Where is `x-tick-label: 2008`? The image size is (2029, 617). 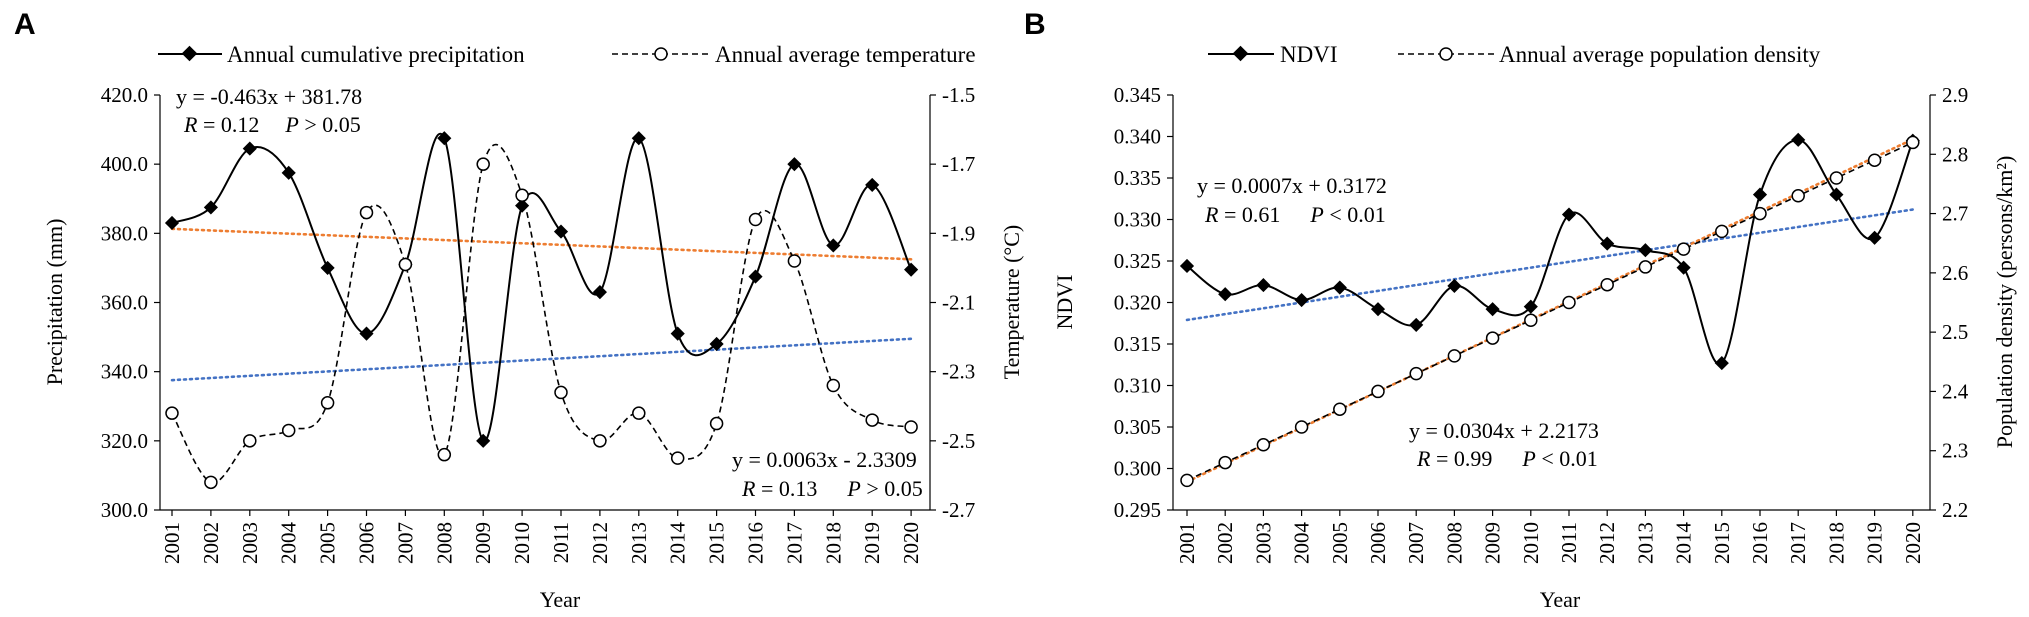 x-tick-label: 2008 is located at coordinates (1454, 543).